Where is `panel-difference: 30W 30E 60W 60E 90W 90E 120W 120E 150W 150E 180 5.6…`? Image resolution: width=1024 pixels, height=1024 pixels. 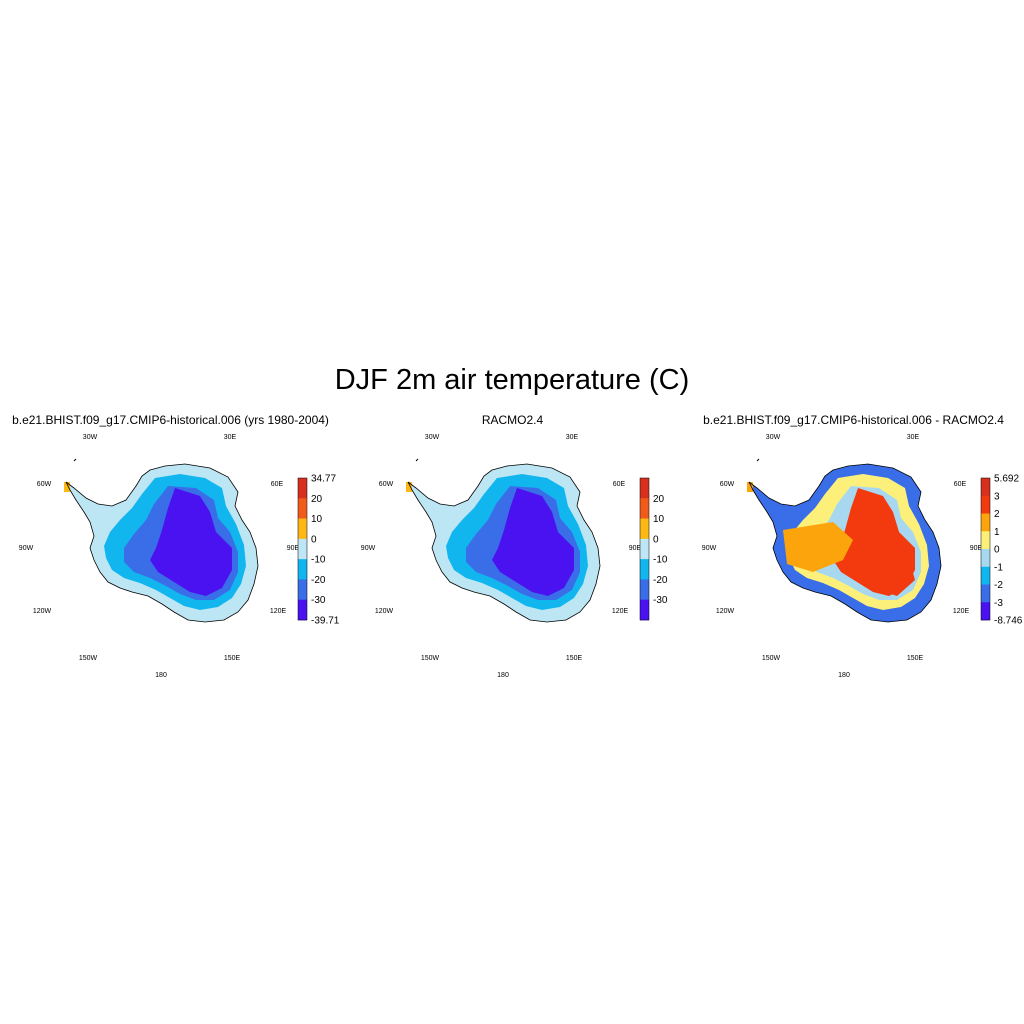 panel-difference: 30W 30E 60W 60E 90W 90E 120W 120E 150W 150E 180 5.6… is located at coordinates (853, 550).